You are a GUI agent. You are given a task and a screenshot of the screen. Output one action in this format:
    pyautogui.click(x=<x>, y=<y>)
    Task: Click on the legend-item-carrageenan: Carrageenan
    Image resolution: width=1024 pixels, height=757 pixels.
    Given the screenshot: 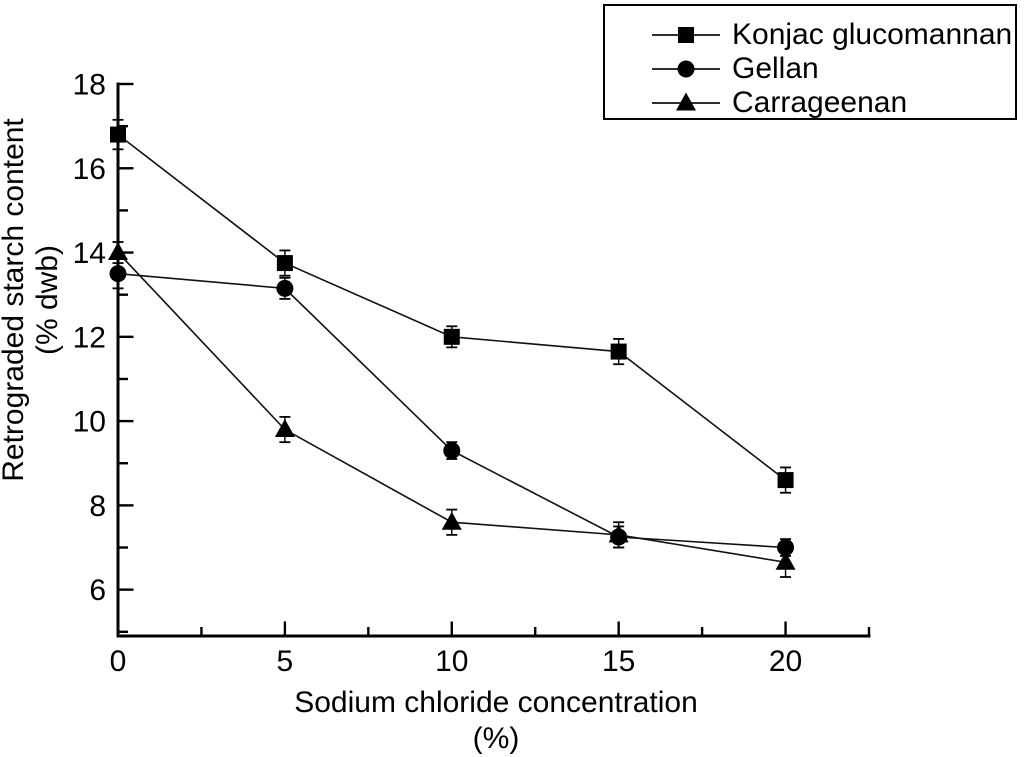 What is the action you would take?
    pyautogui.click(x=832, y=103)
    